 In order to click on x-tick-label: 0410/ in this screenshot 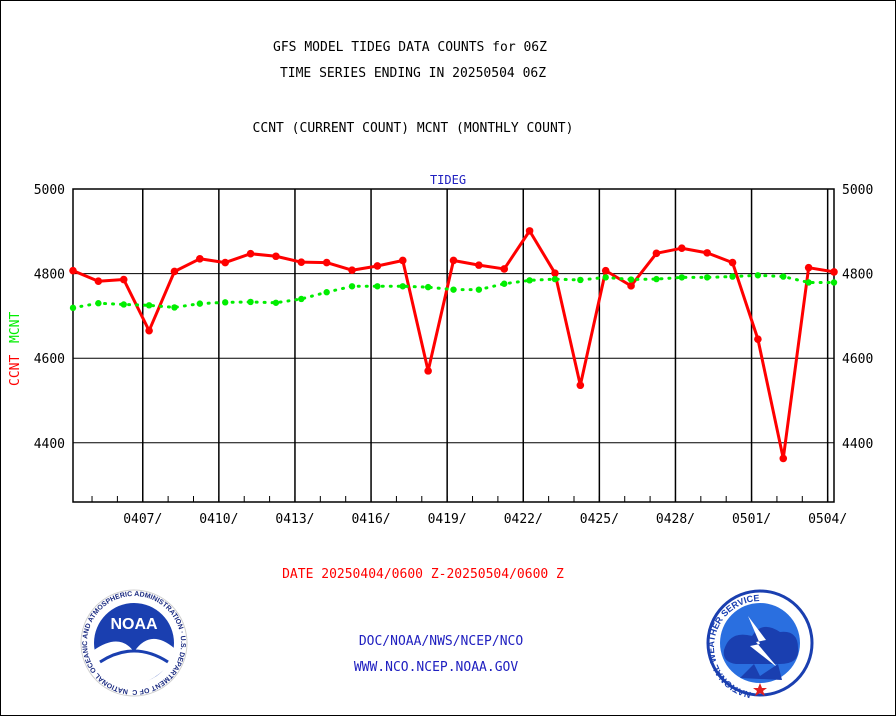, I will do `click(218, 519)`.